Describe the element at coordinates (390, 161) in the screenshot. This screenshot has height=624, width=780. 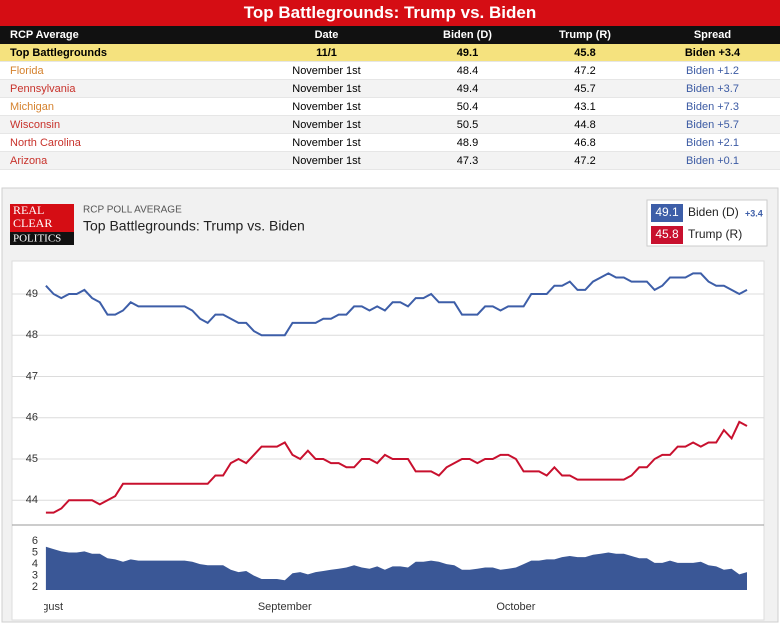
I see `table-row: Arizona November 1st 47.3 47.2 Biden +0.1` at that location.